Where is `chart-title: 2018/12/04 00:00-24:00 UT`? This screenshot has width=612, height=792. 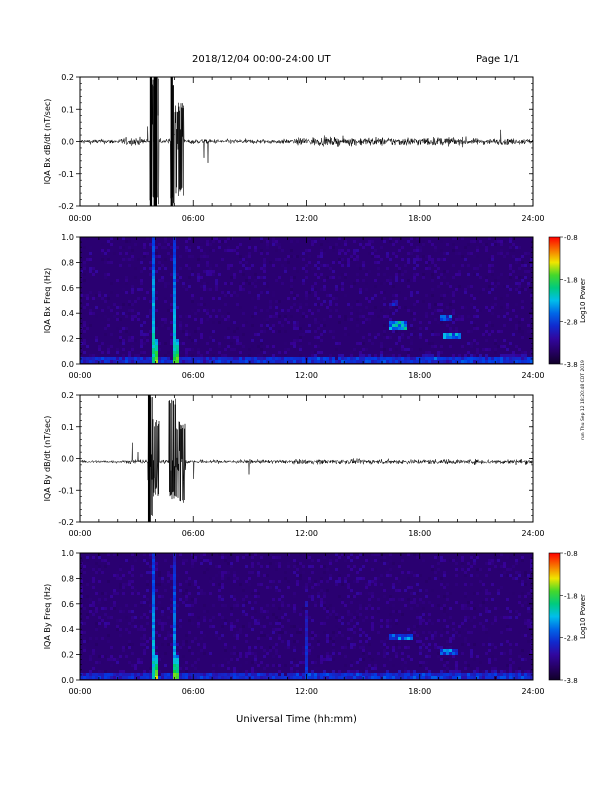
chart-title: 2018/12/04 00:00-24:00 UT is located at coordinates (261, 59).